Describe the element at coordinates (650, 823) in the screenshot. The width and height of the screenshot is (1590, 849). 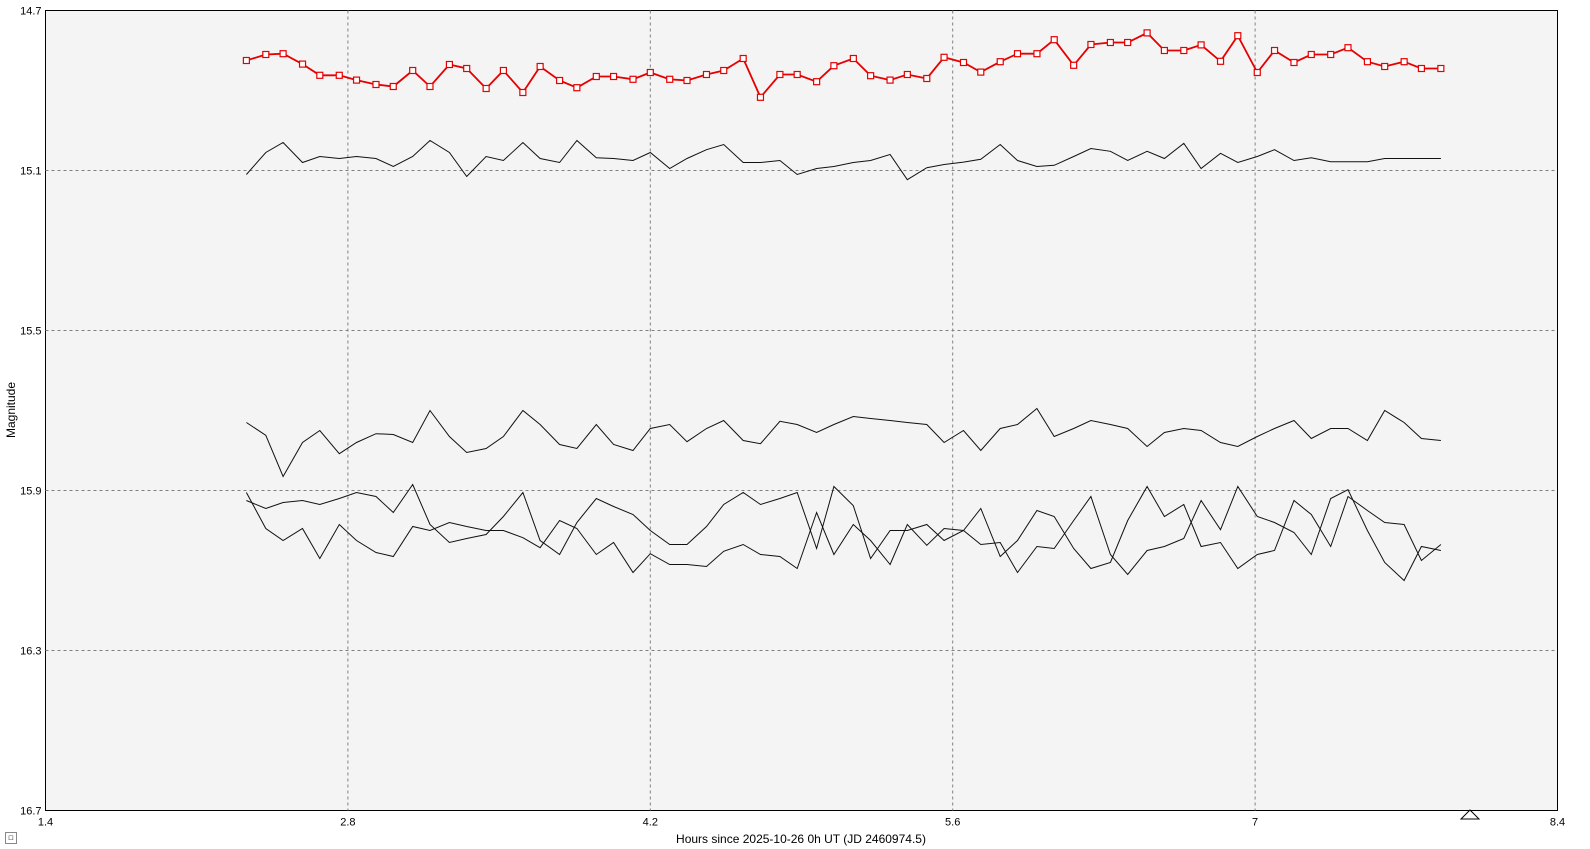
I see `x-tick-label: 4.2` at that location.